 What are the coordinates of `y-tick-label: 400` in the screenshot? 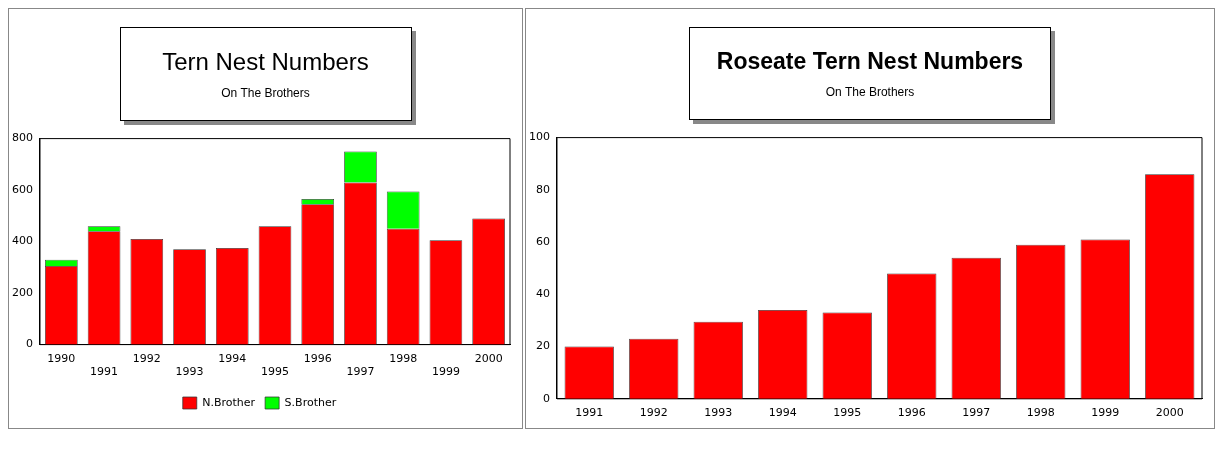 It's located at (22, 241).